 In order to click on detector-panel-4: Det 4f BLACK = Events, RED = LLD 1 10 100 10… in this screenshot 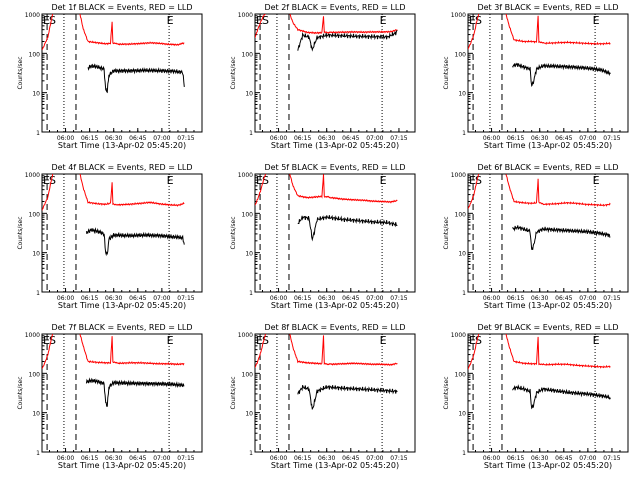, I will do `click(110, 236)`.